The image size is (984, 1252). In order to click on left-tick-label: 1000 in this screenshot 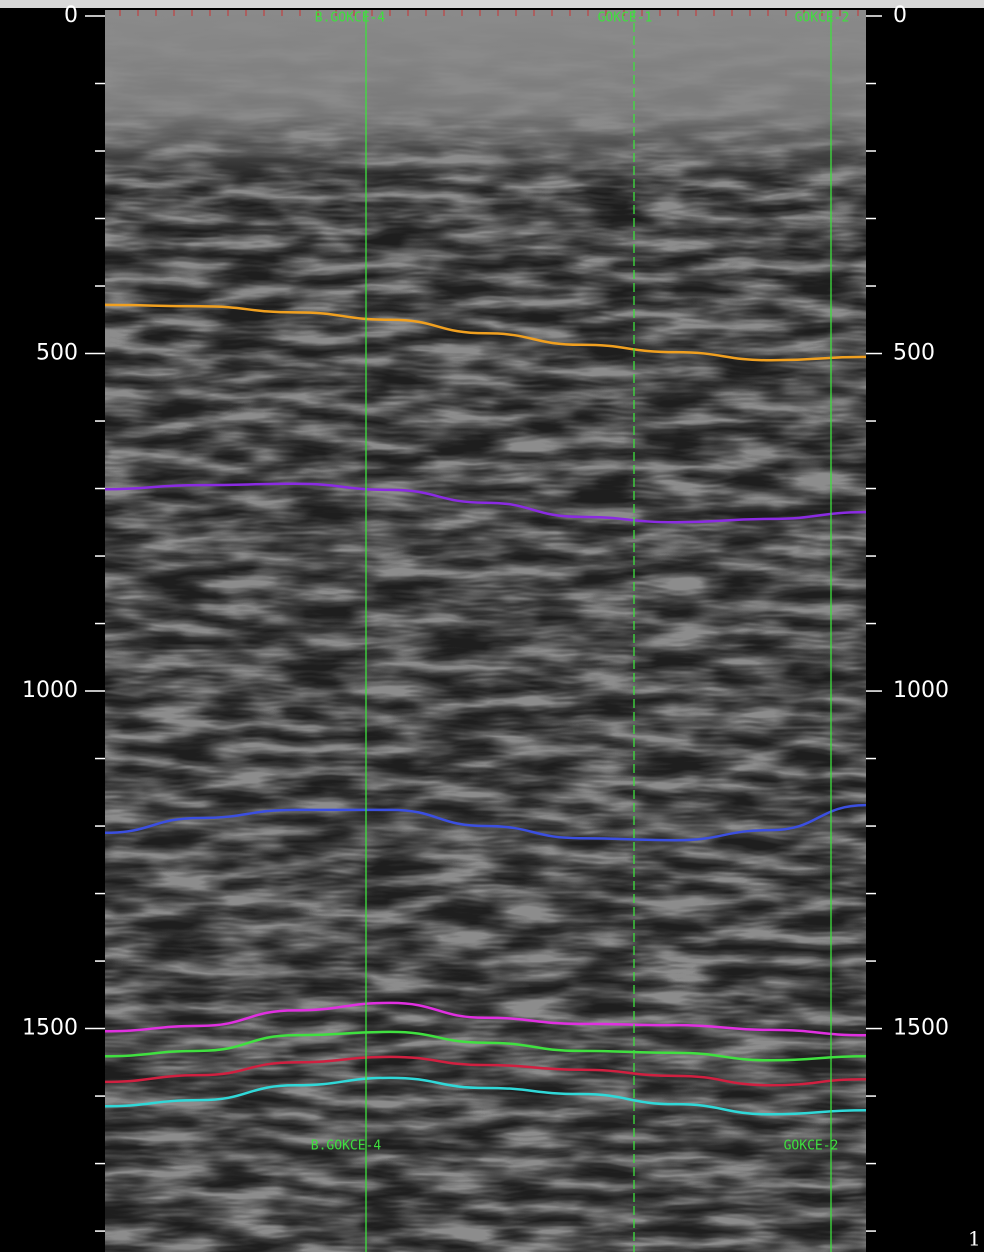, I will do `click(50, 690)`.